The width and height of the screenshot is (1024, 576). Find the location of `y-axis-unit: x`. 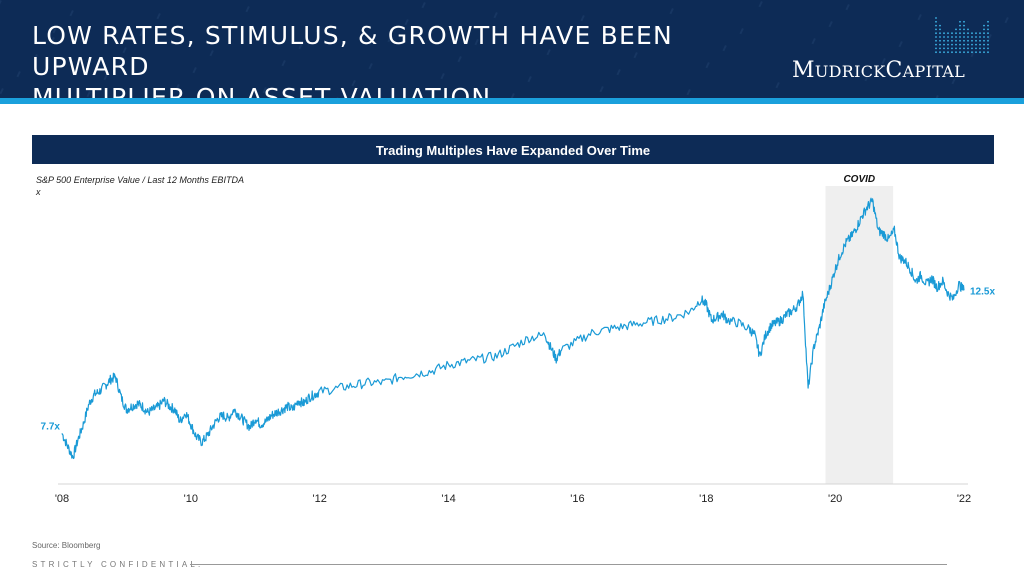

y-axis-unit: x is located at coordinates (38, 192).